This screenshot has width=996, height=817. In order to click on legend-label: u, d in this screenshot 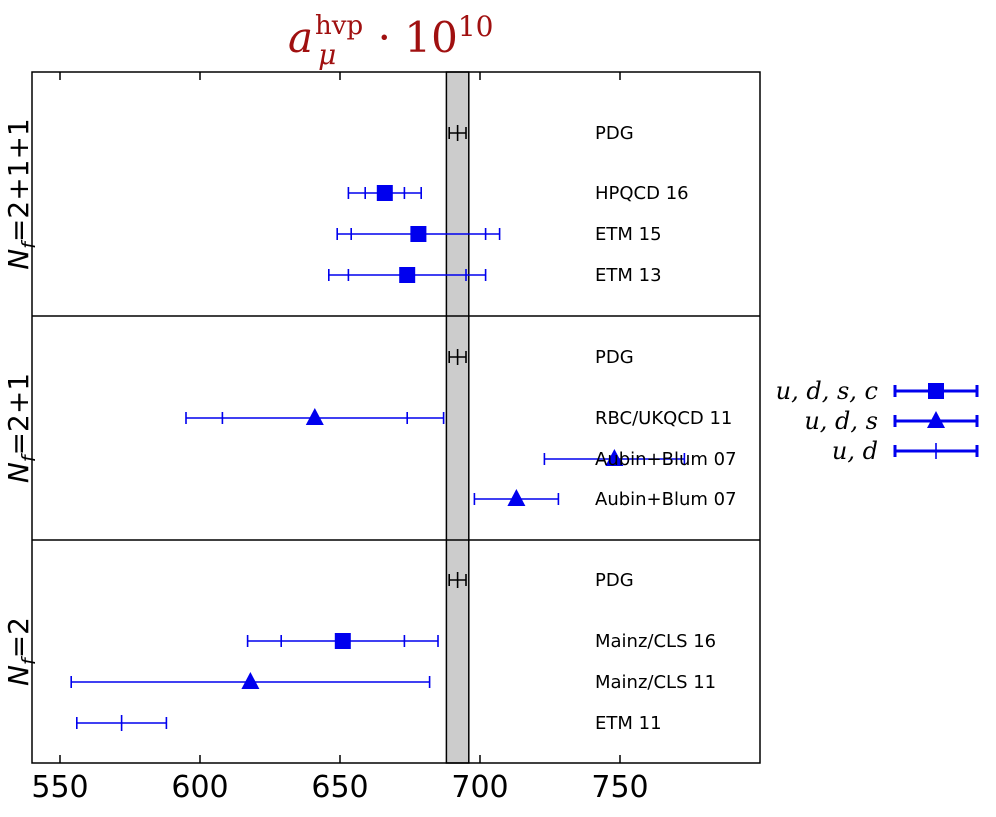, I will do `click(855, 451)`.